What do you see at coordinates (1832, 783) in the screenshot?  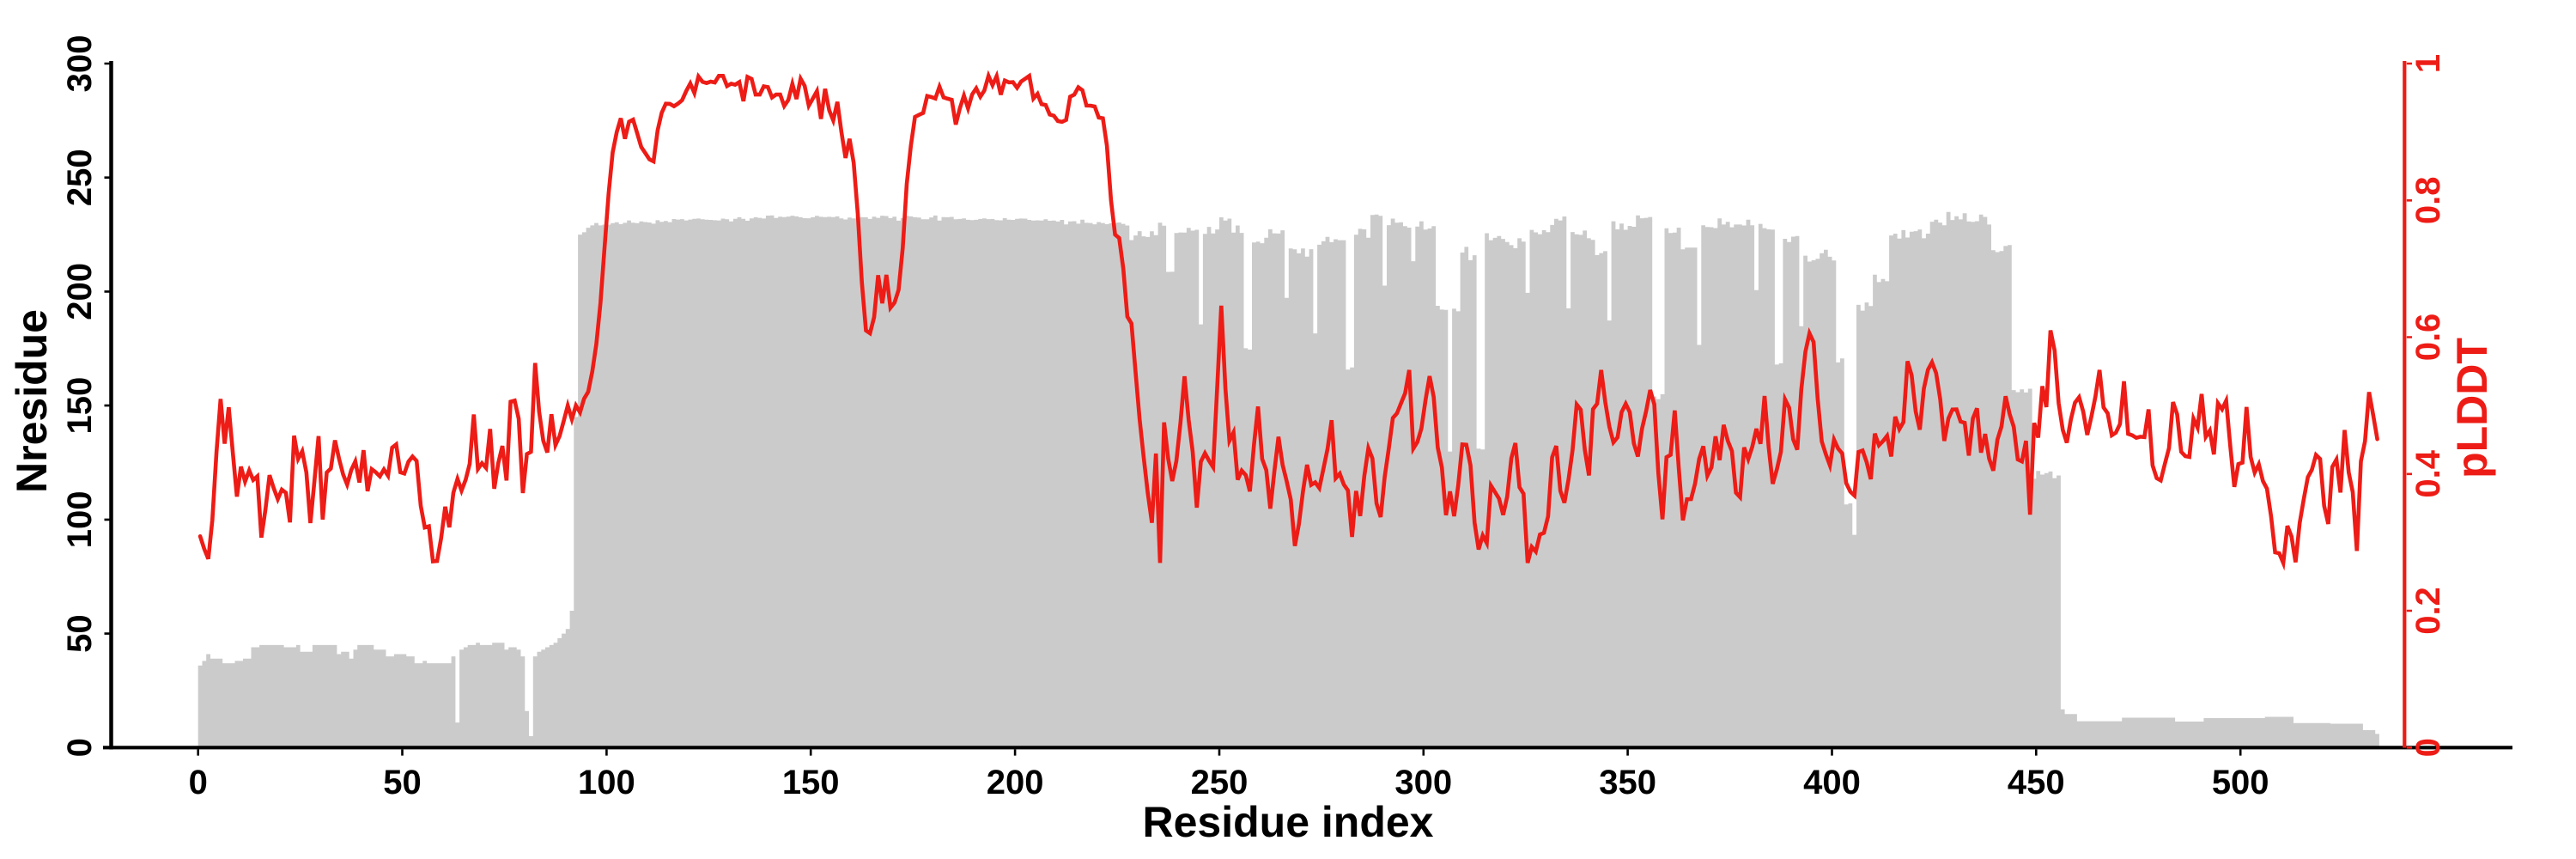 I see `svg-text: 400` at bounding box center [1832, 783].